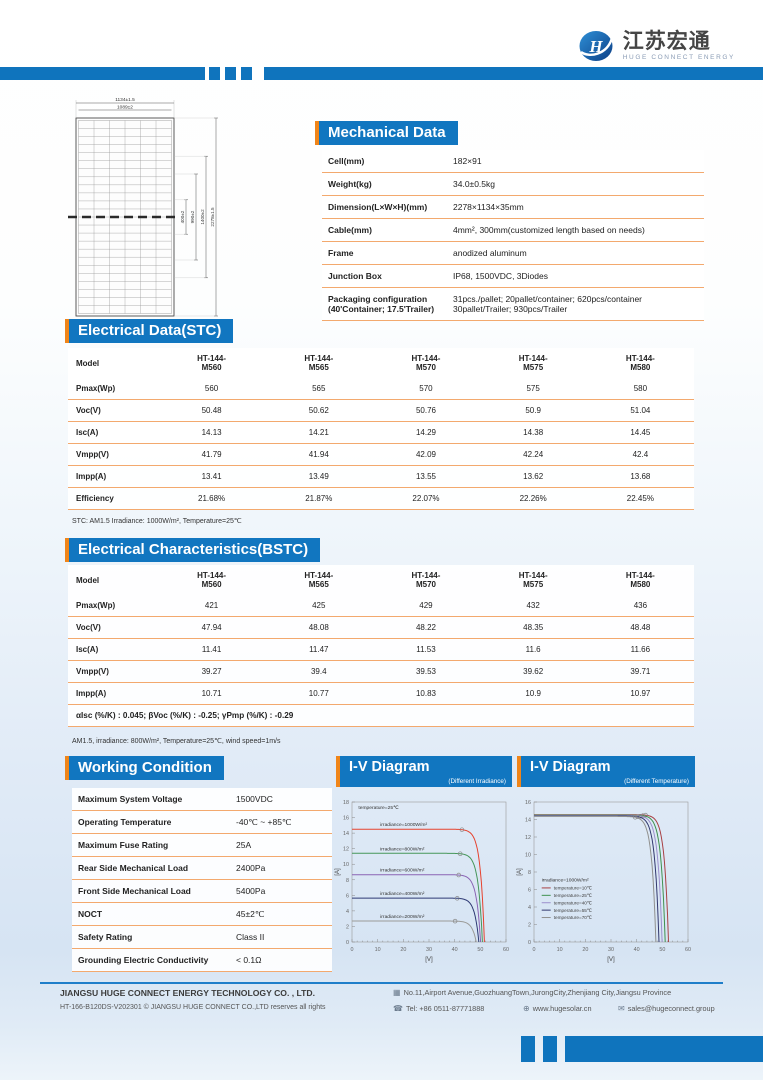  I want to click on model-column-header: HT-144- M575, so click(533, 580).